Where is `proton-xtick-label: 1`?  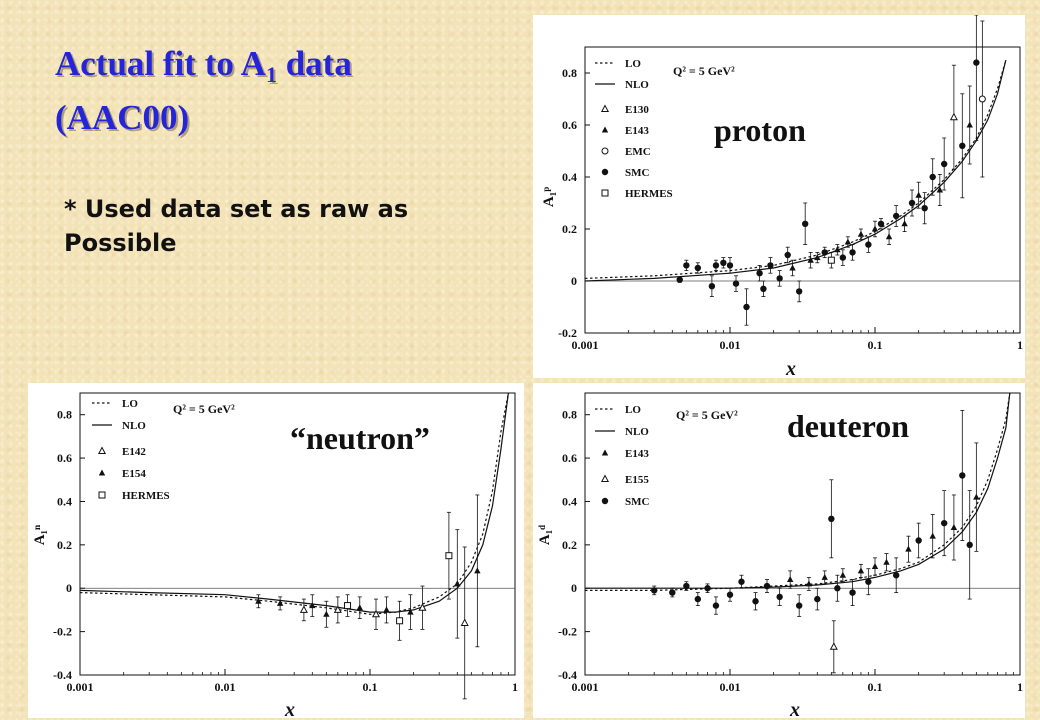
proton-xtick-label: 1 is located at coordinates (1020, 345).